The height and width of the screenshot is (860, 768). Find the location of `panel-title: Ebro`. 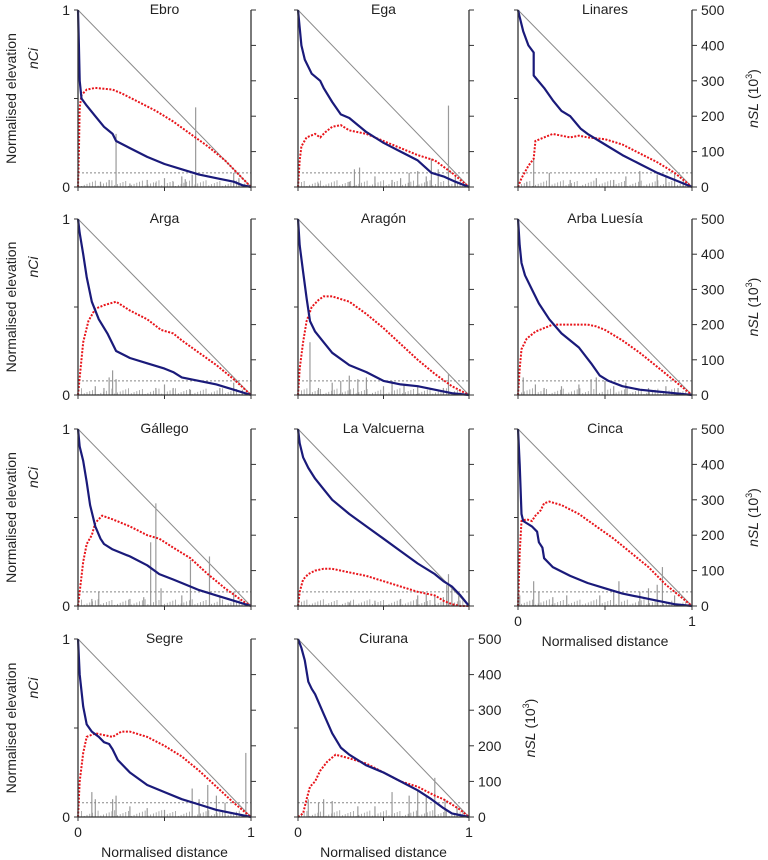

panel-title: Ebro is located at coordinates (165, 9).